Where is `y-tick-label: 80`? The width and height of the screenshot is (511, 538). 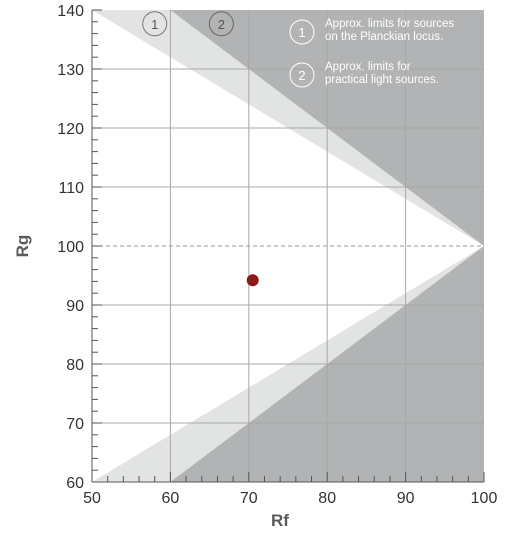
y-tick-label: 80 is located at coordinates (75, 365).